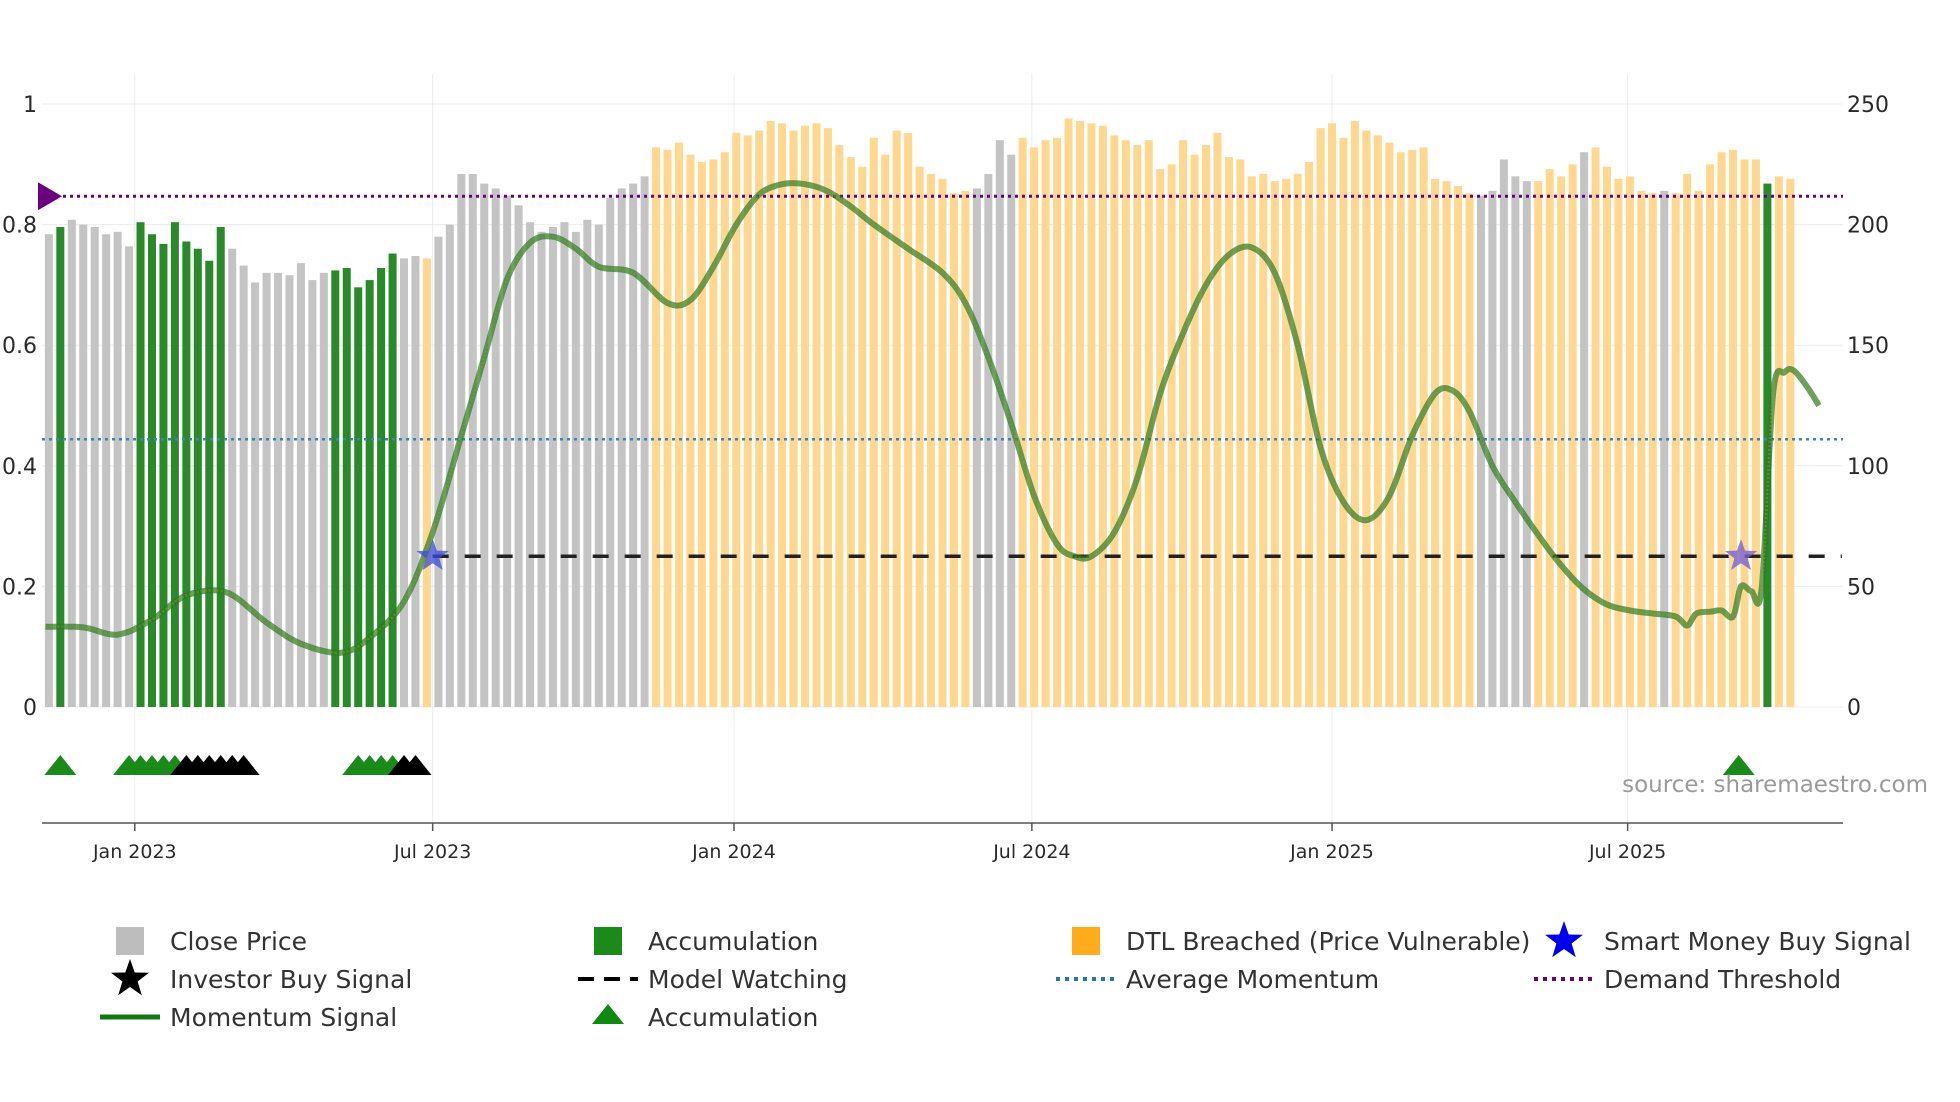 The width and height of the screenshot is (1960, 1102). Describe the element at coordinates (899, 765) in the screenshot. I see `bottom-signal-strip` at that location.